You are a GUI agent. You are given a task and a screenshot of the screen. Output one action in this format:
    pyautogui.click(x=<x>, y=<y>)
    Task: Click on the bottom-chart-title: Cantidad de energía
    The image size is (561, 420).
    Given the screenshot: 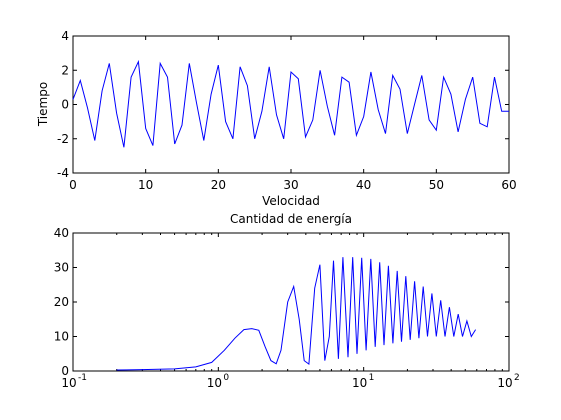 What is the action you would take?
    pyautogui.click(x=291, y=219)
    